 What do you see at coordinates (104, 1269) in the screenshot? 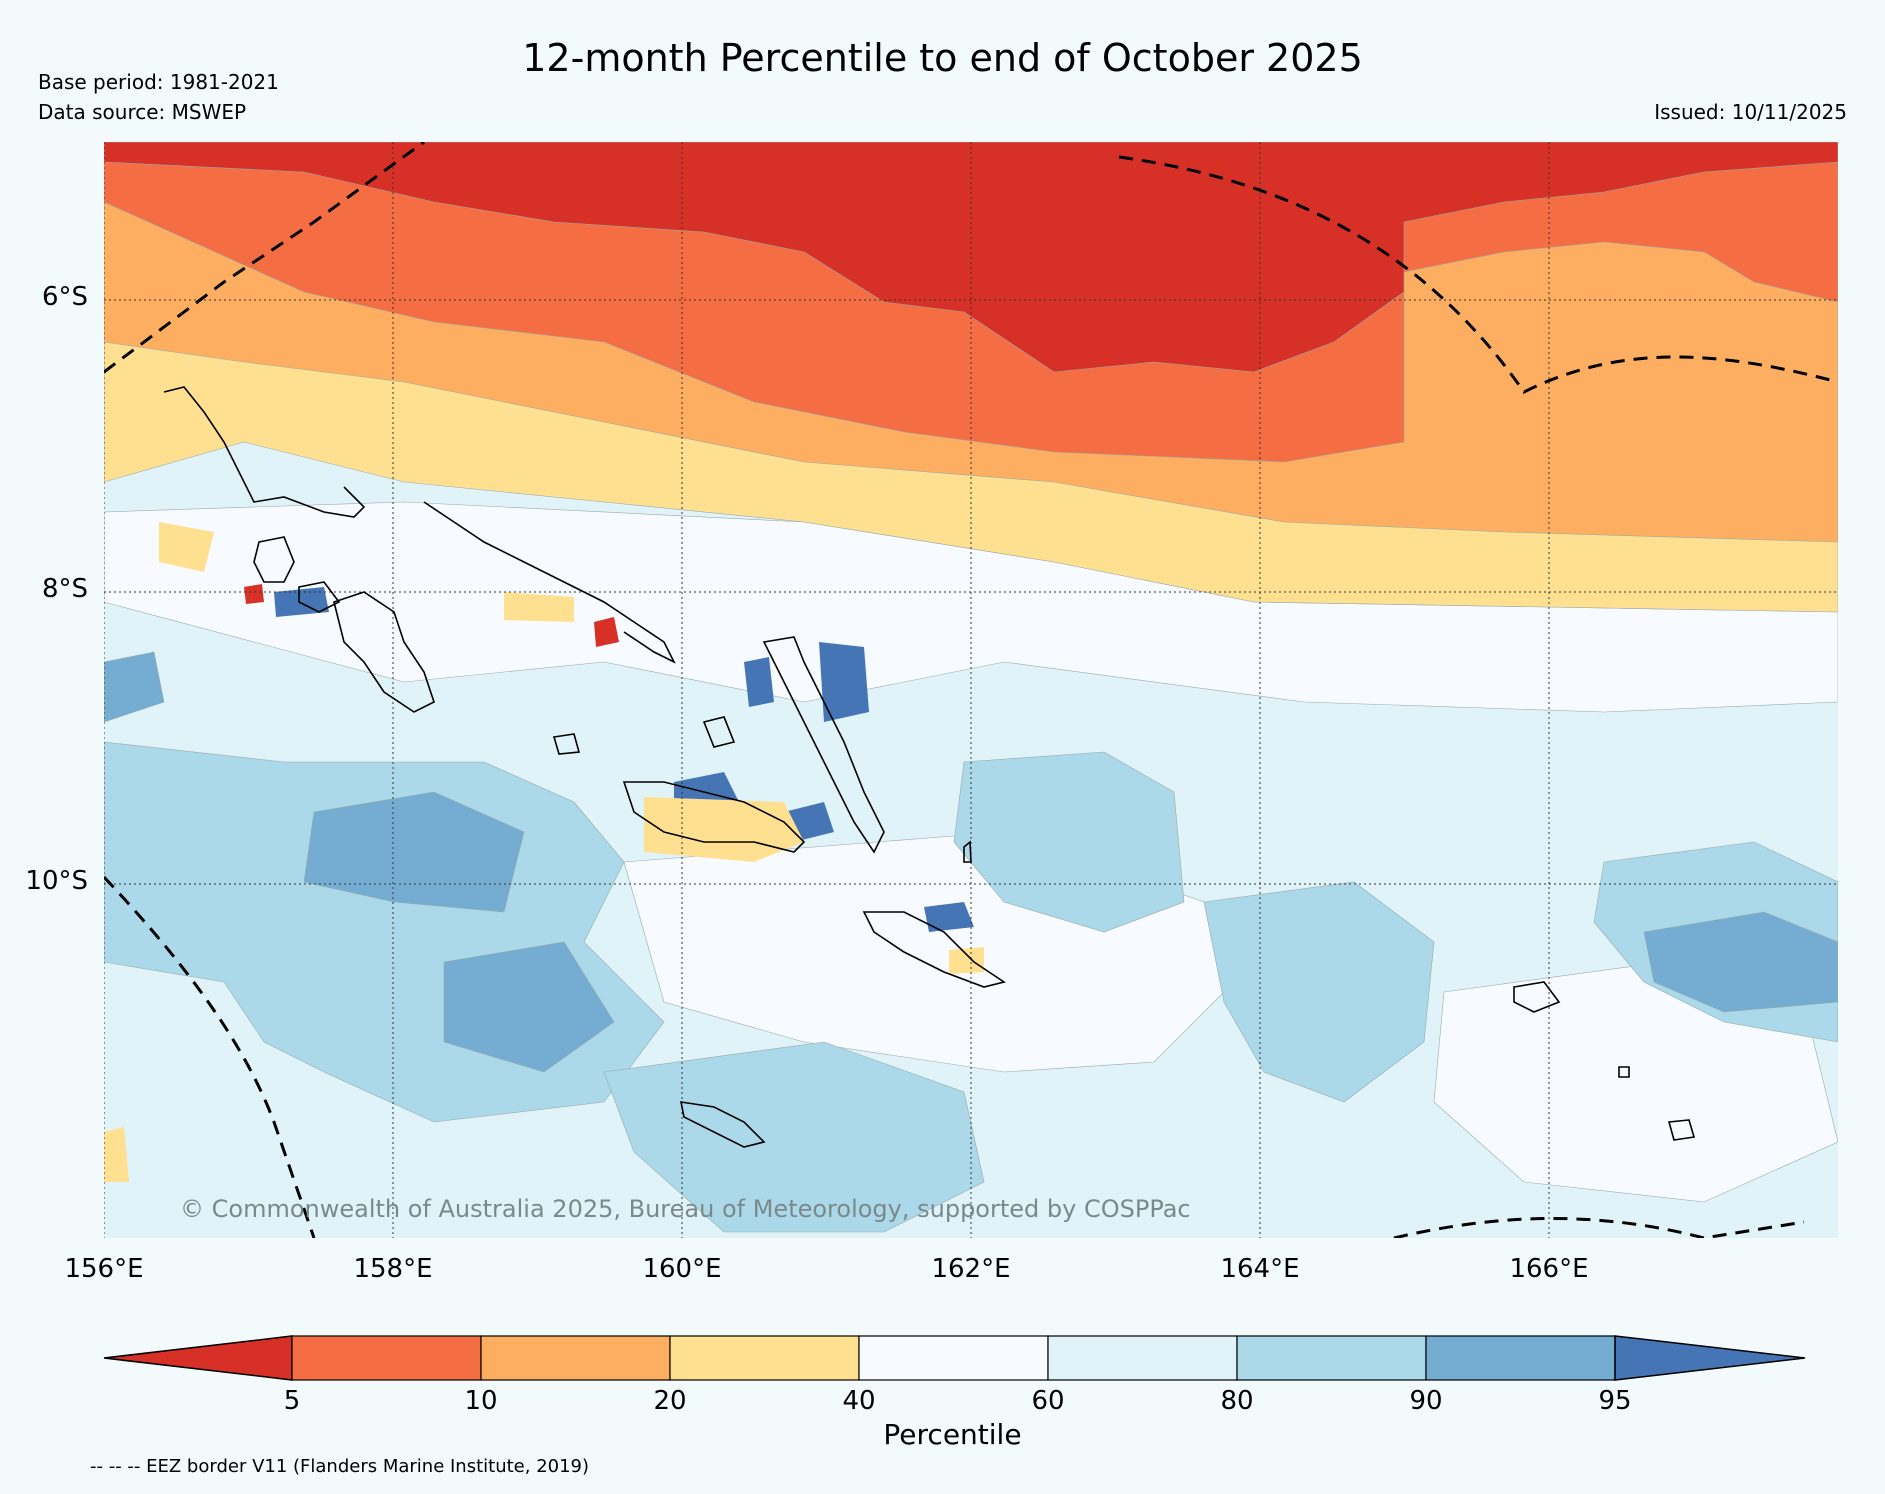
I see `lon-label: 156°E` at bounding box center [104, 1269].